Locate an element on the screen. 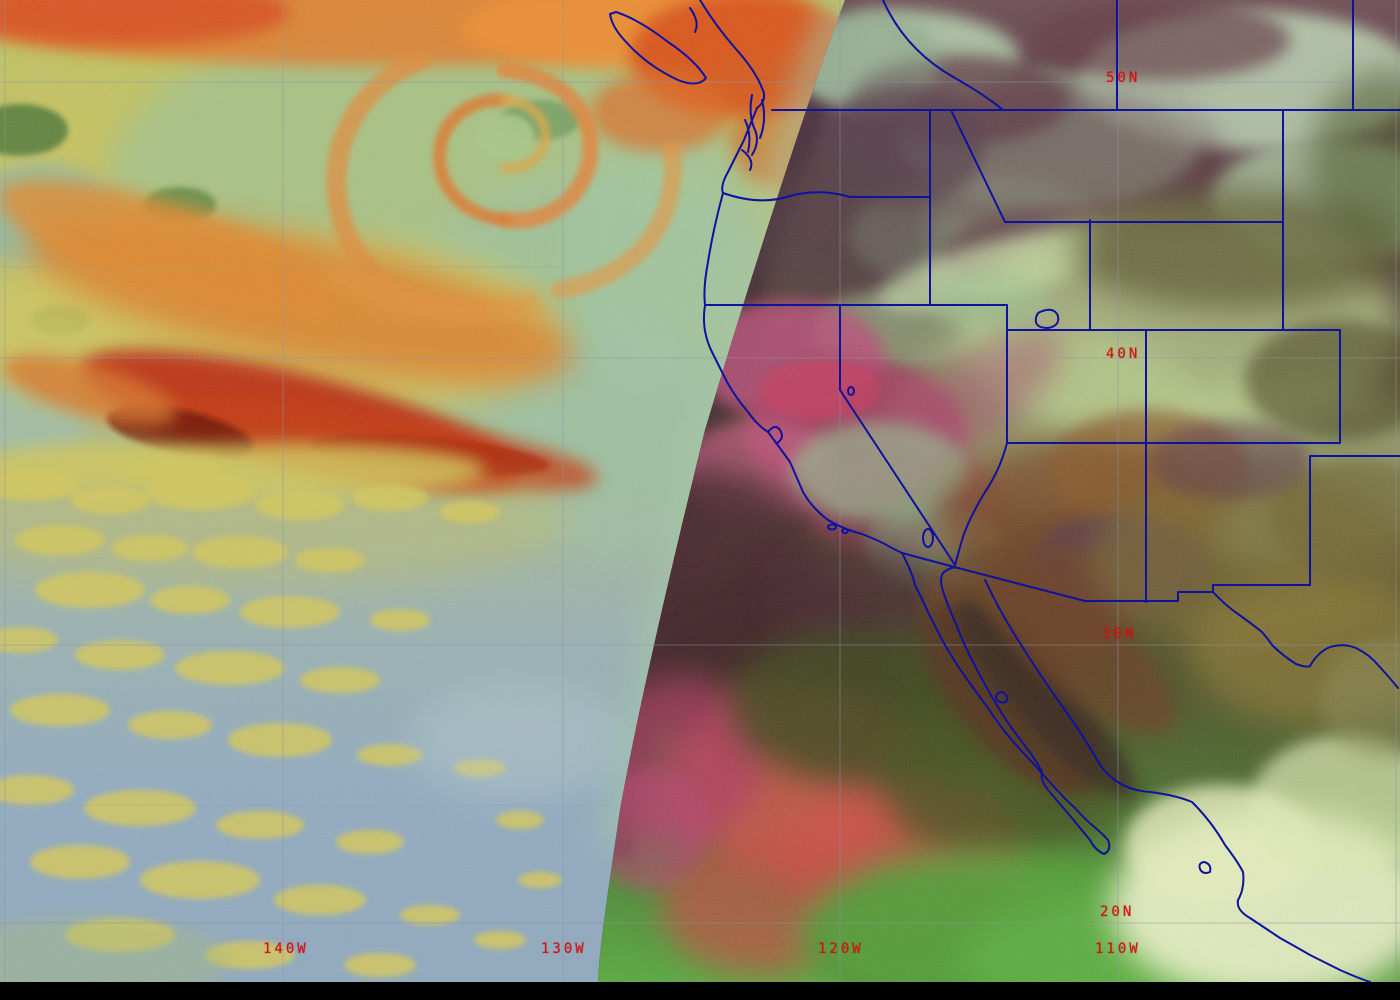 This screenshot has height=1000, width=1400. pacific-coastline is located at coordinates (802, 330).